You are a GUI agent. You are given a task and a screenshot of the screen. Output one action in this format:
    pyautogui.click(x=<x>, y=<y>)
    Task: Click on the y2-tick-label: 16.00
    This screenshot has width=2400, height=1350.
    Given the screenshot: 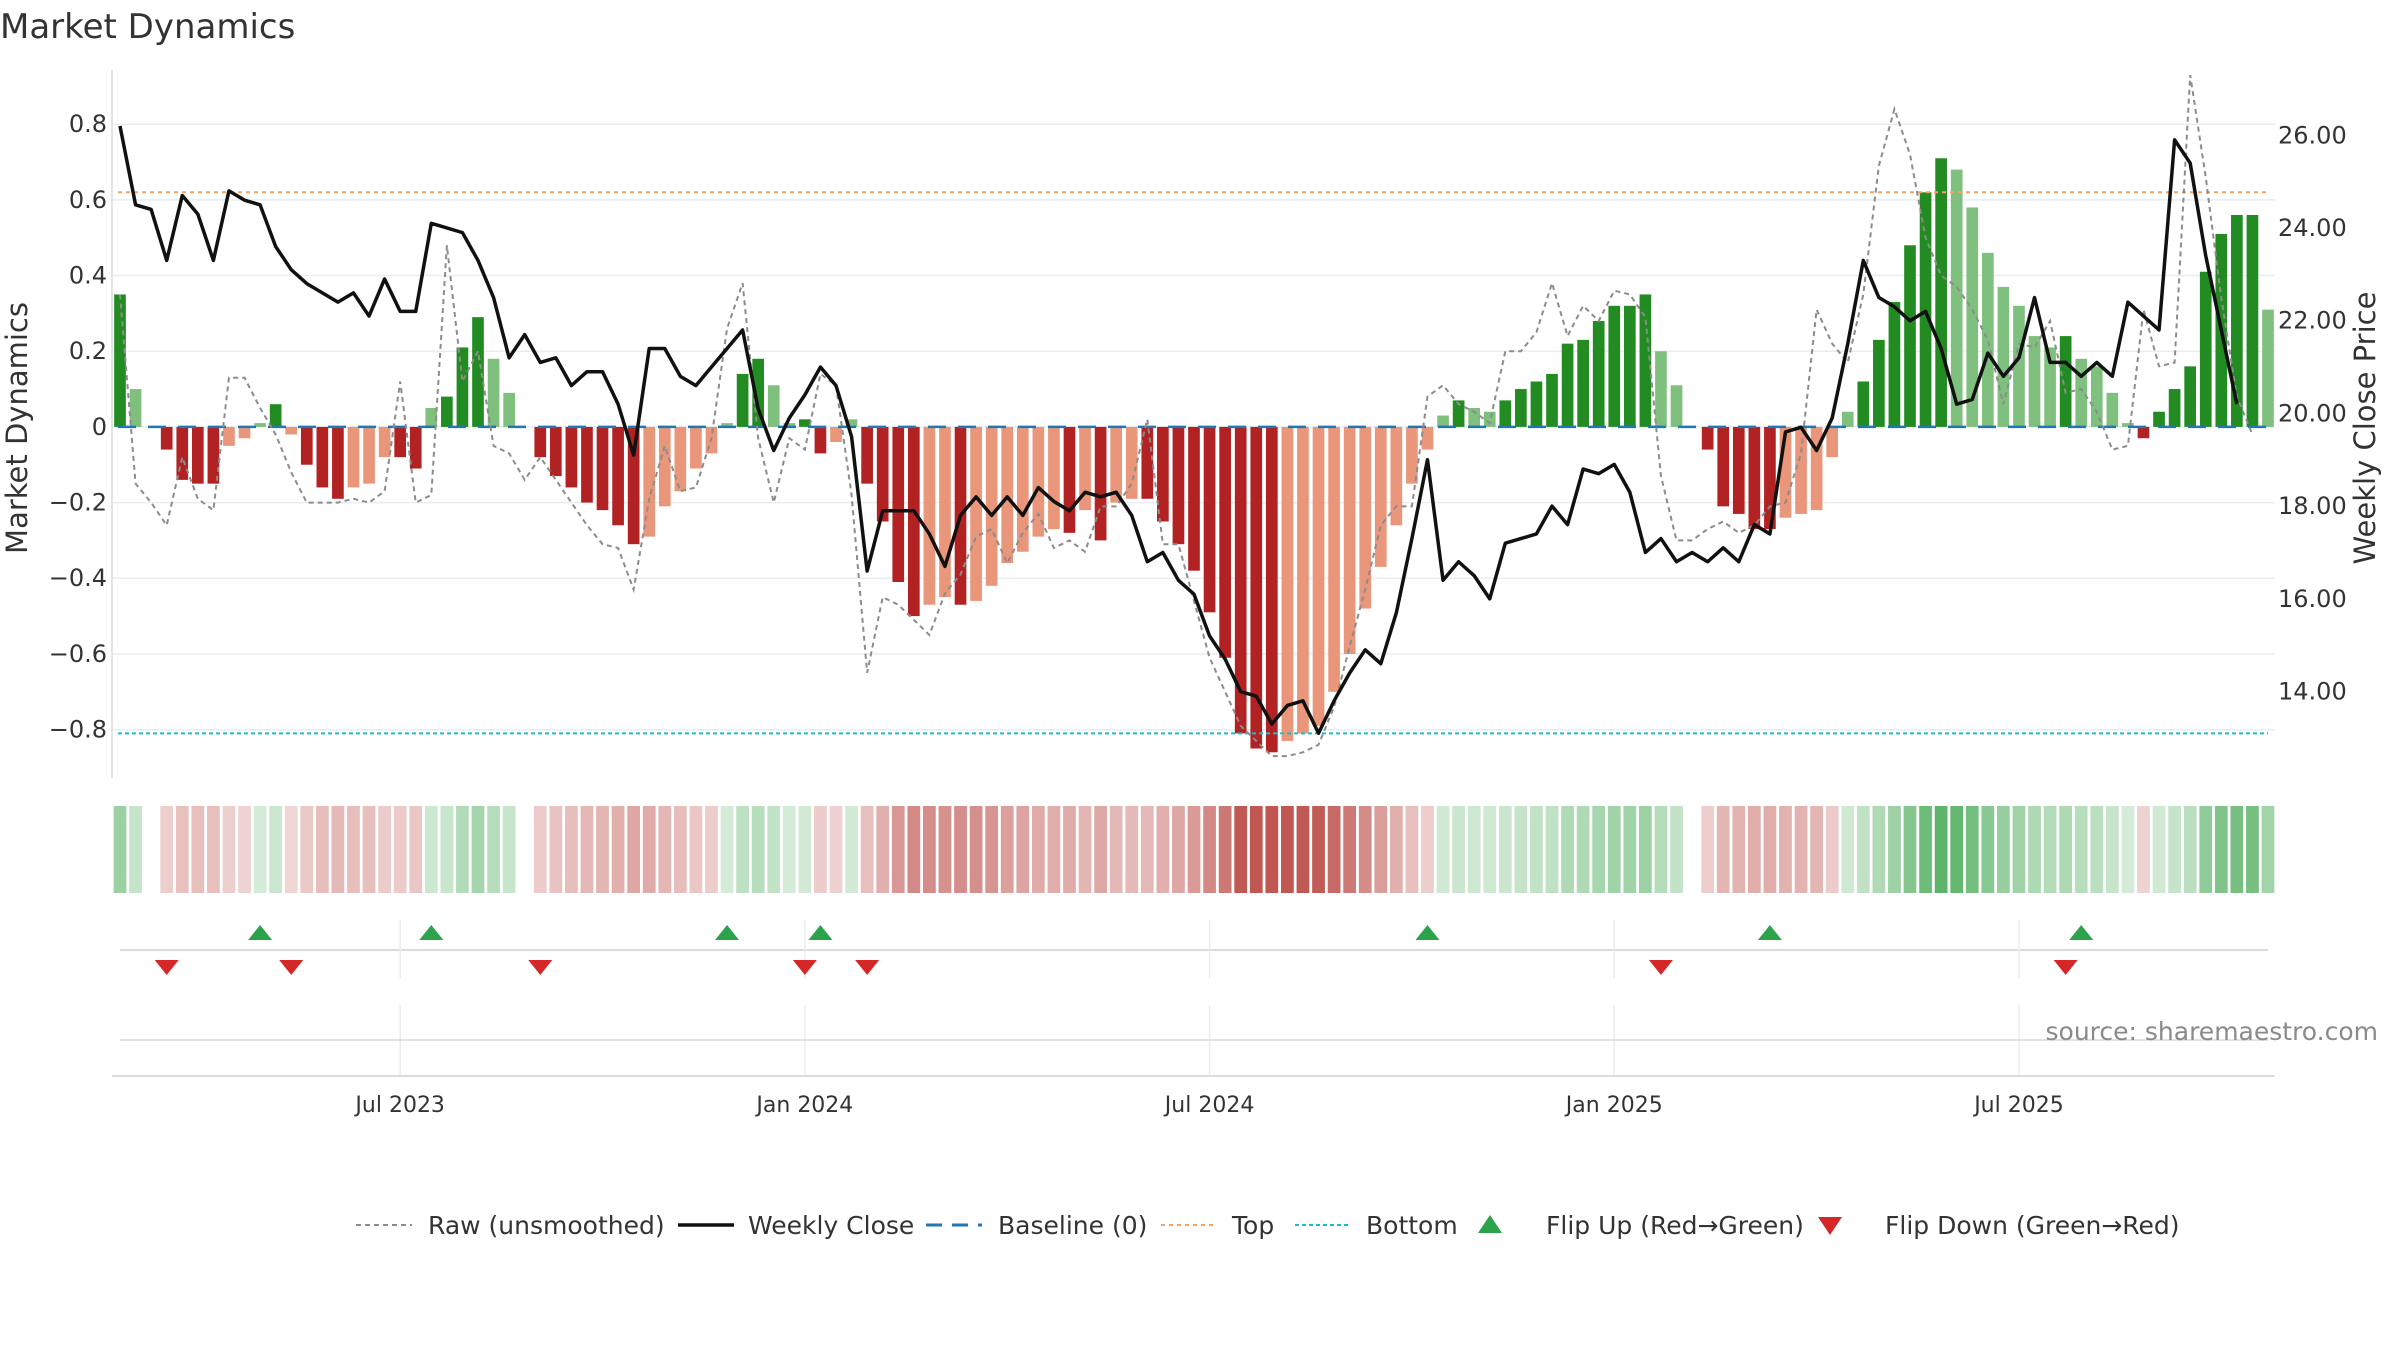 What is the action you would take?
    pyautogui.click(x=2312, y=599)
    